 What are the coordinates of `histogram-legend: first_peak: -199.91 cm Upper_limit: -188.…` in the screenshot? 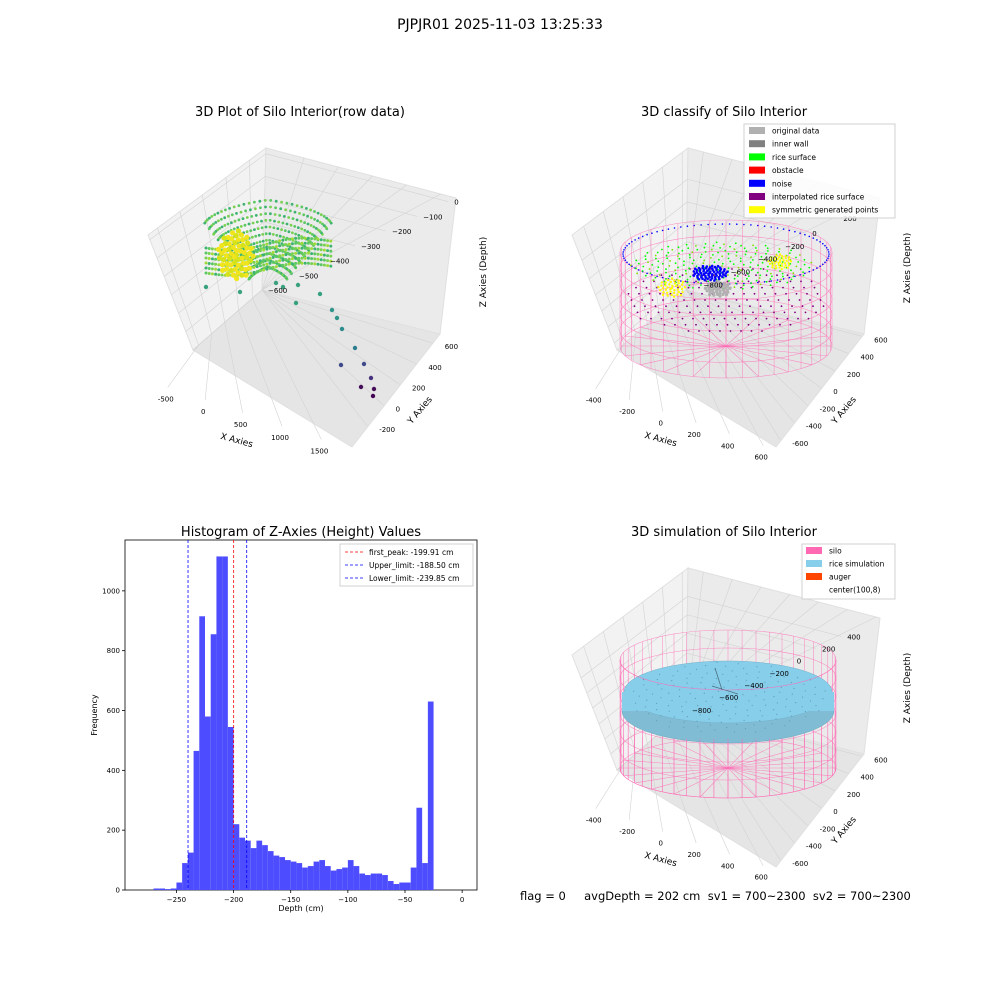 It's located at (406, 565).